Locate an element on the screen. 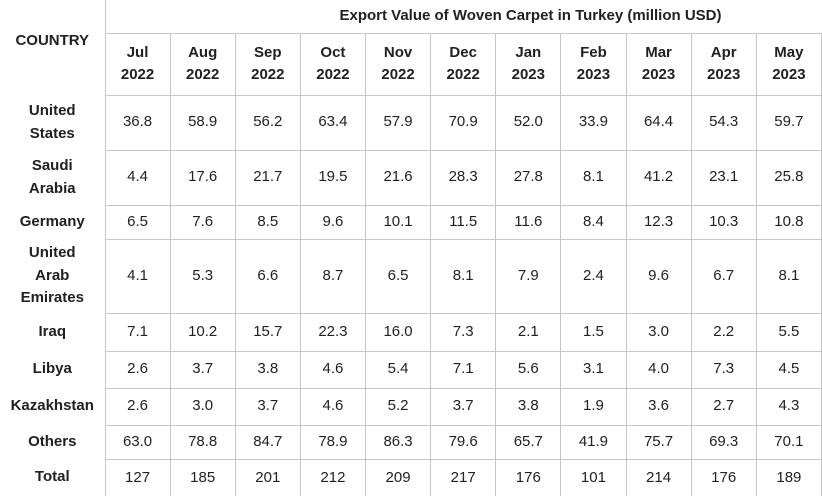  value-cell: 63.4 is located at coordinates (333, 122).